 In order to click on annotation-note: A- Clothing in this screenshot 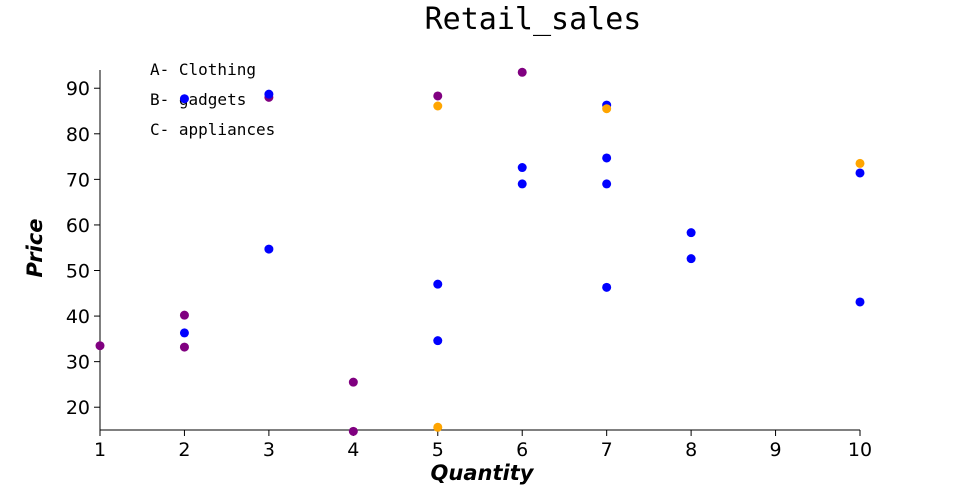, I will do `click(203, 69)`.